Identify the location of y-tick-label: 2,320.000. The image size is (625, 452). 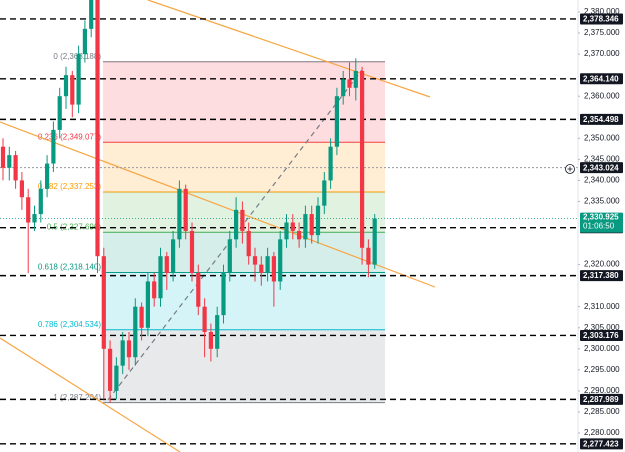
(602, 264).